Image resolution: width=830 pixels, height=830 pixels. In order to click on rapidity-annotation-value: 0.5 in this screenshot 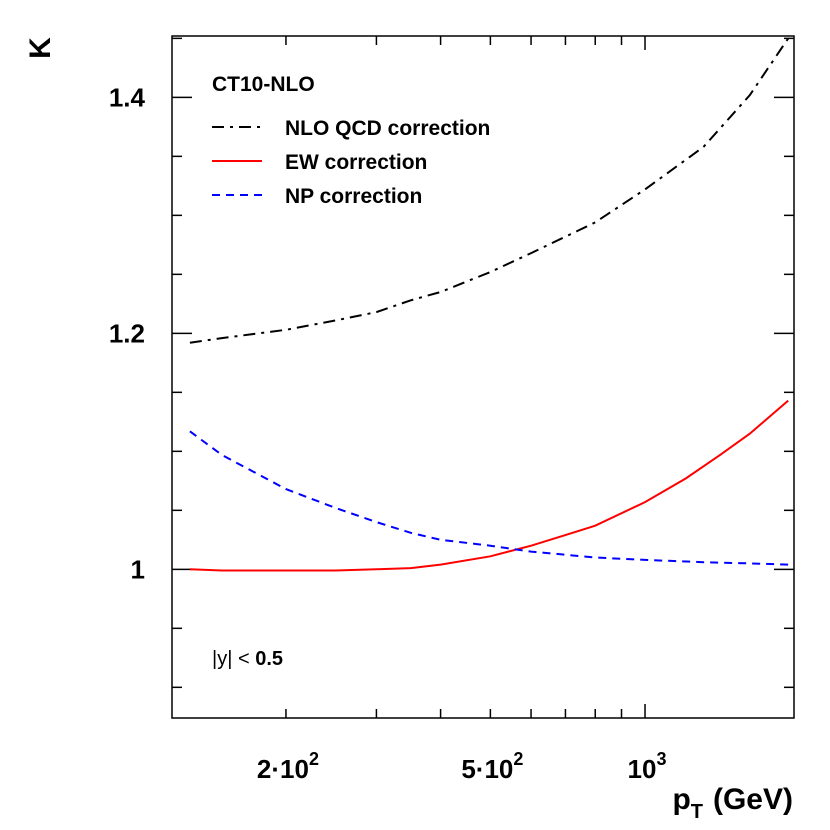, I will do `click(269, 659)`.